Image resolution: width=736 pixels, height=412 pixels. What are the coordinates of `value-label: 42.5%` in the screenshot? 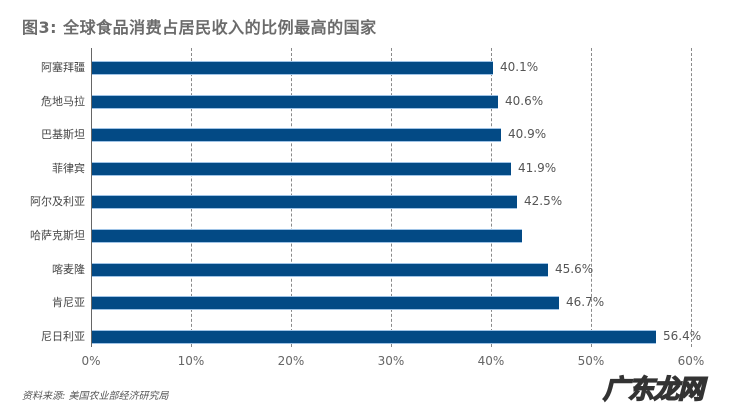 It's located at (543, 201).